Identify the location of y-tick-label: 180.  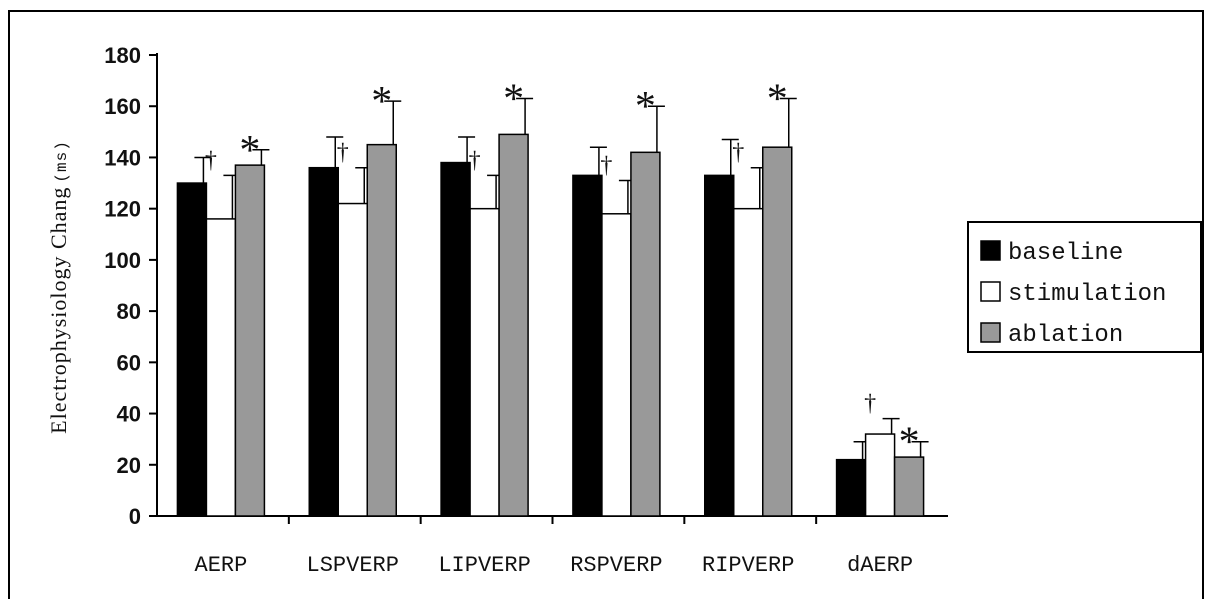
(122, 55).